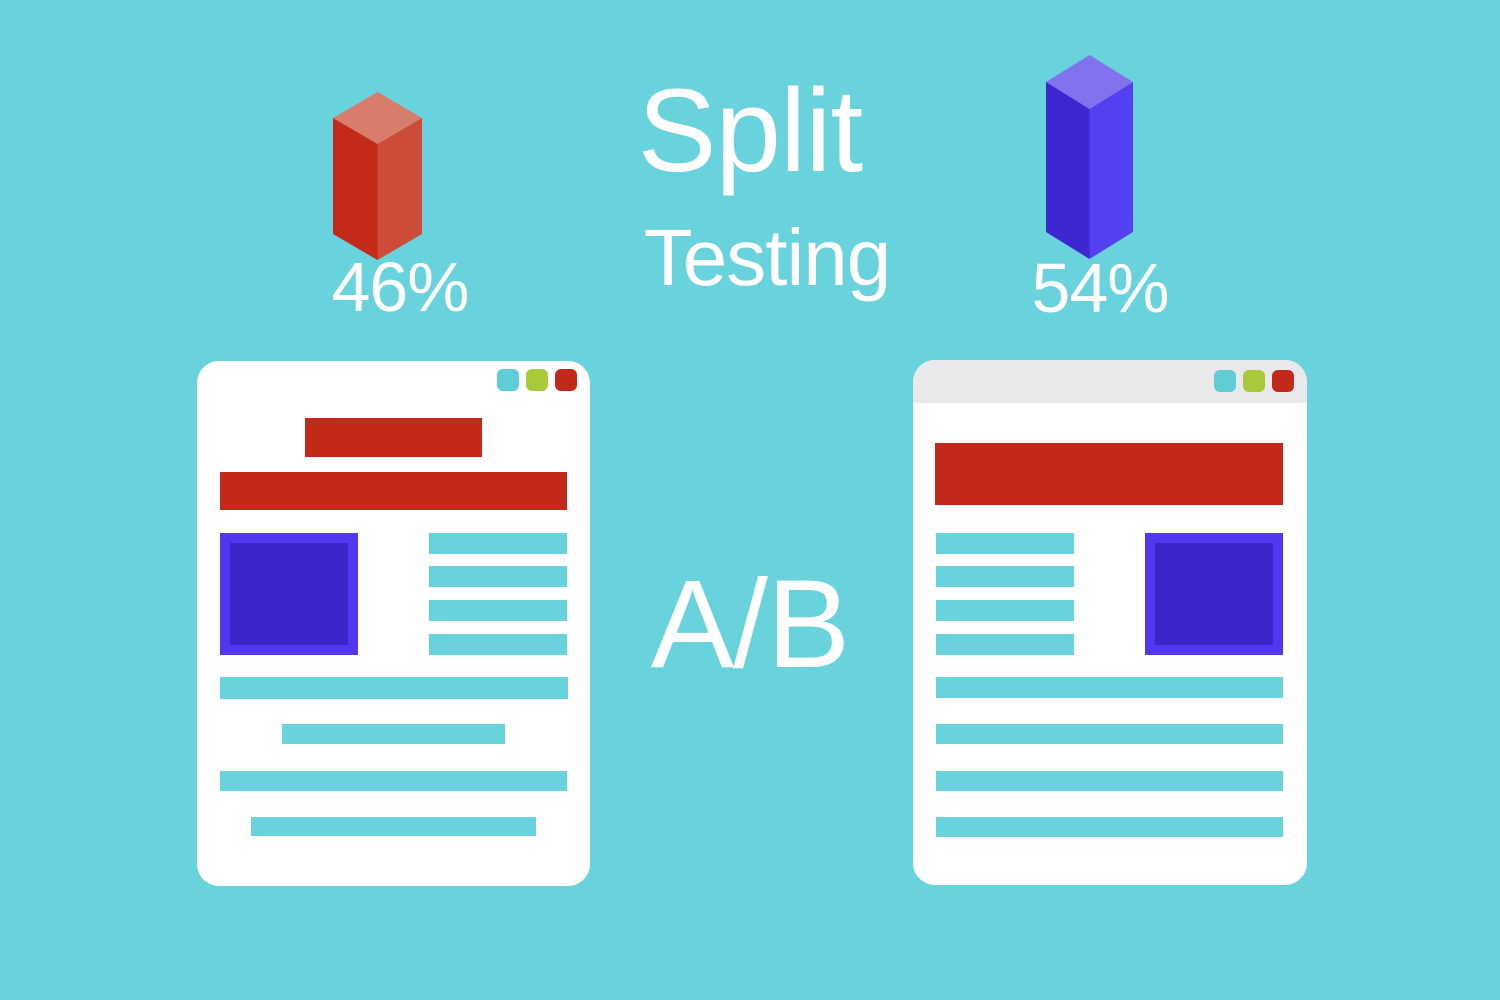 The image size is (1500, 1000). What do you see at coordinates (767, 257) in the screenshot?
I see `title-line-2: Testing` at bounding box center [767, 257].